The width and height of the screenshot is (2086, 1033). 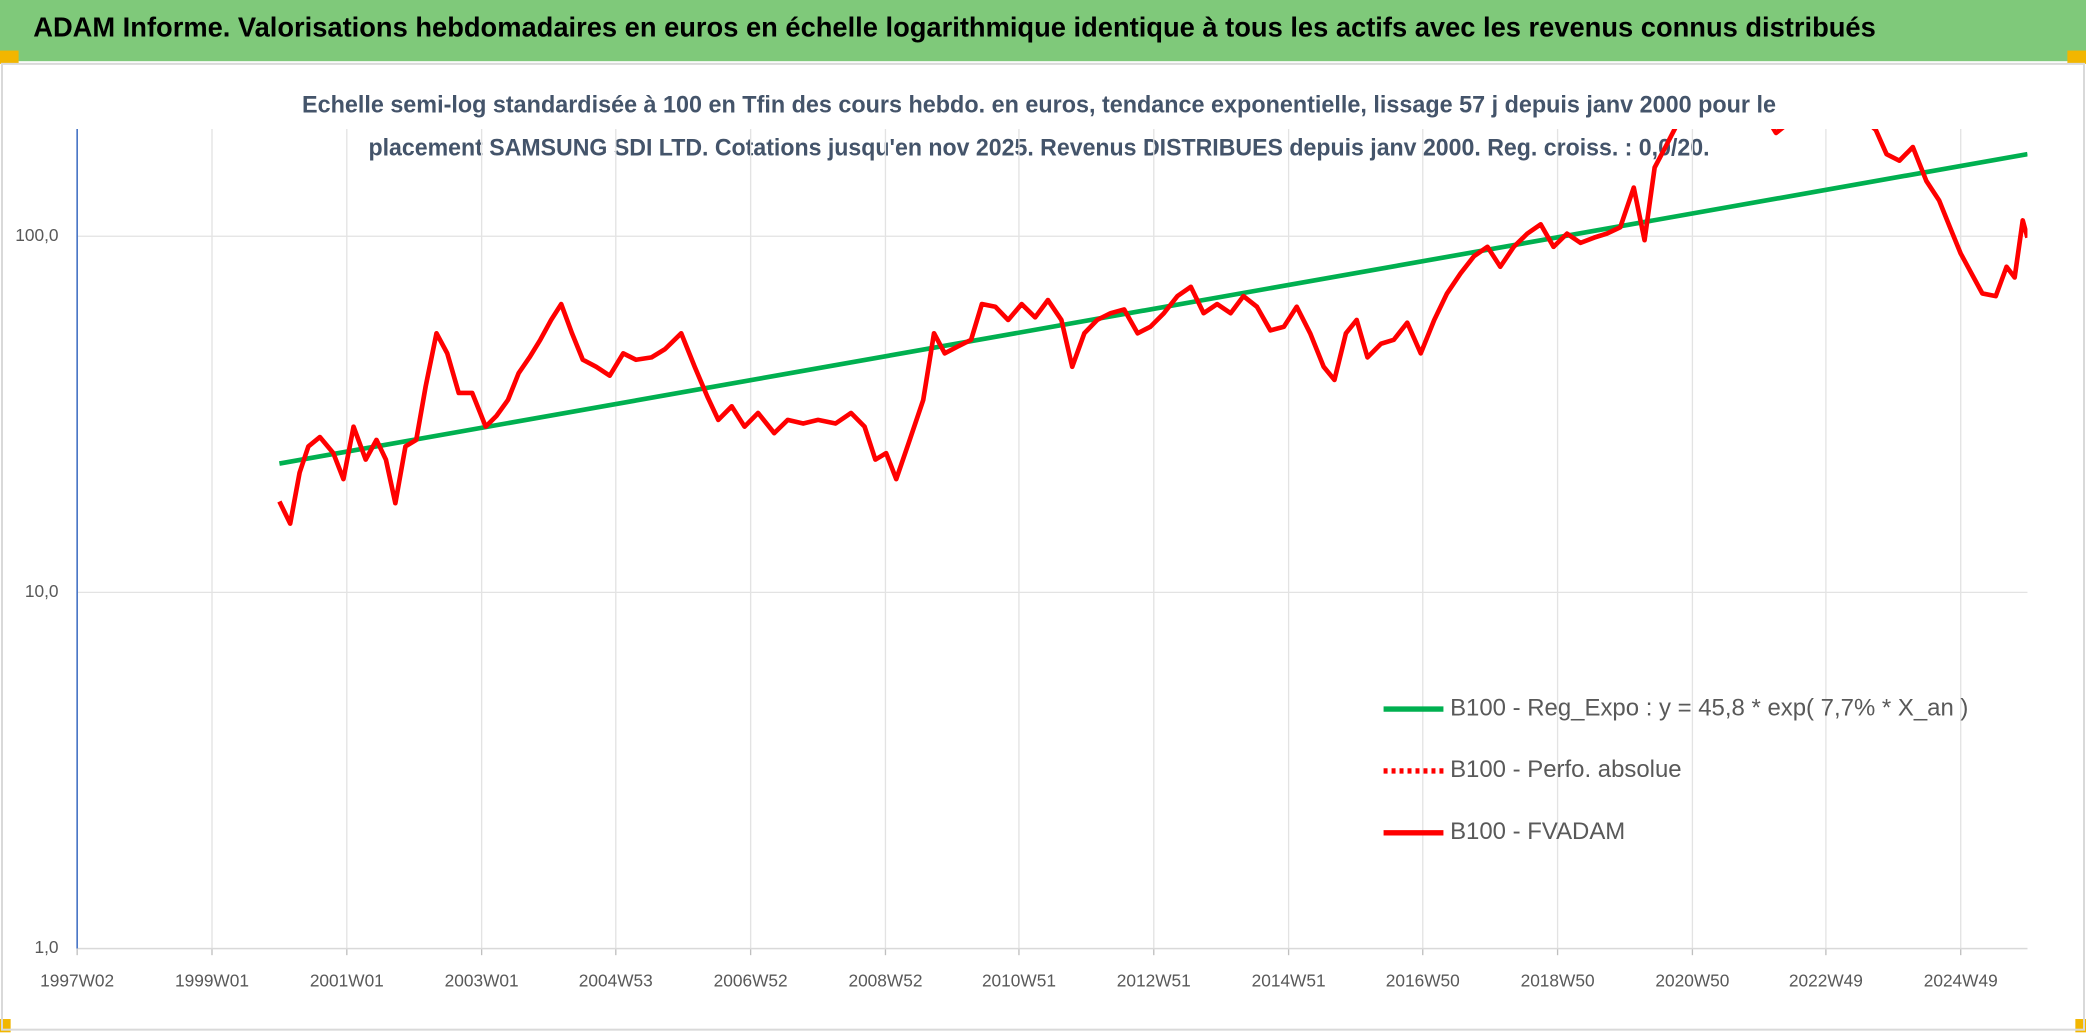 I want to click on x-tick-label: 2024W49, so click(x=1961, y=980).